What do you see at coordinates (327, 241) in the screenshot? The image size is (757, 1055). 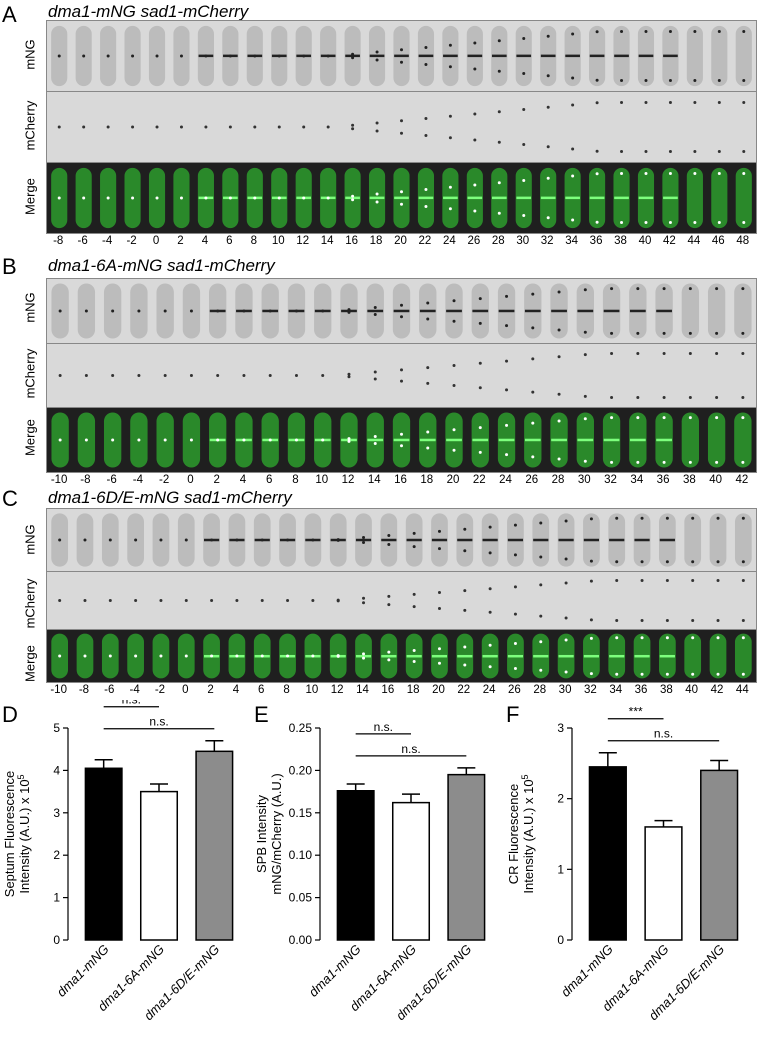 I see `time-label: 14` at bounding box center [327, 241].